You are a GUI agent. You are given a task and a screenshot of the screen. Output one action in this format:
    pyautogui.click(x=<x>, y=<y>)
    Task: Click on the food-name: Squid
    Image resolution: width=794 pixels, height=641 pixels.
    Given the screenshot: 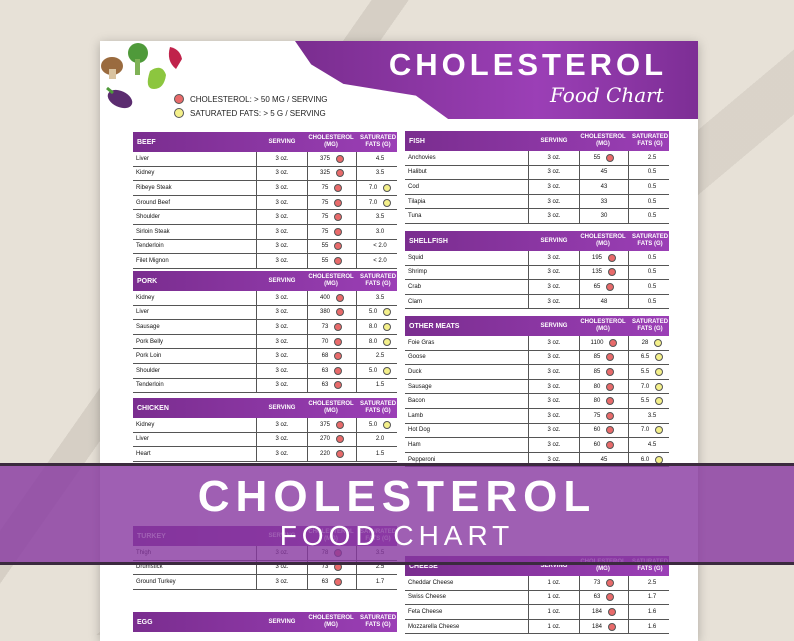 What is the action you would take?
    pyautogui.click(x=467, y=258)
    